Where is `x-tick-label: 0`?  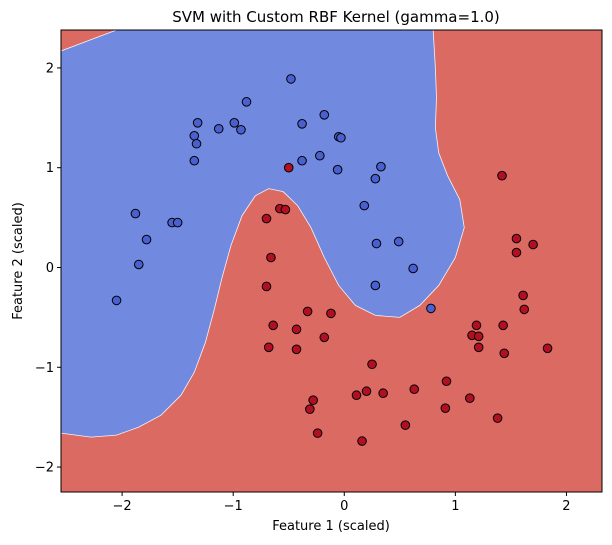 x-tick-label: 0 is located at coordinates (344, 506).